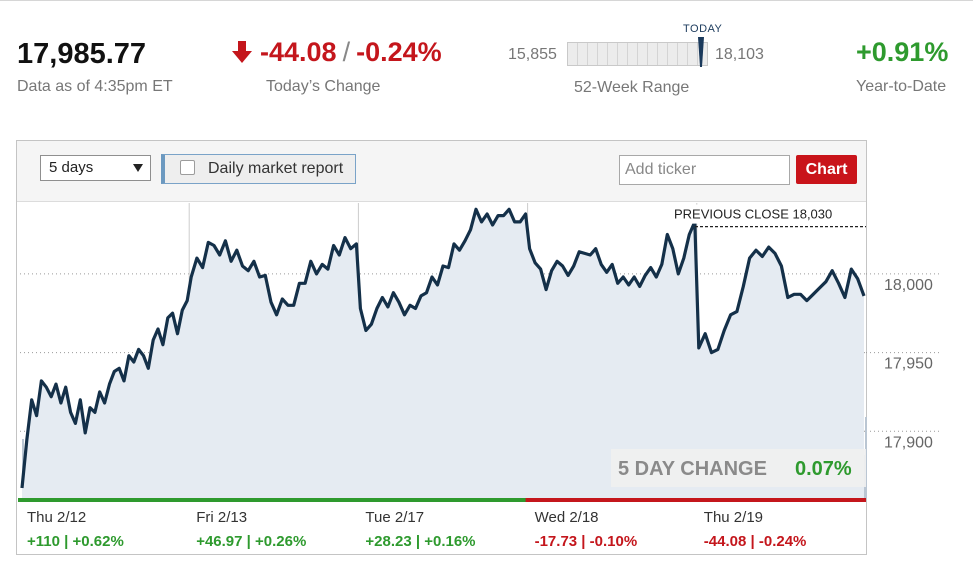 This screenshot has width=973, height=581. What do you see at coordinates (221, 517) in the screenshot?
I see `day-label: Fri 2/13` at bounding box center [221, 517].